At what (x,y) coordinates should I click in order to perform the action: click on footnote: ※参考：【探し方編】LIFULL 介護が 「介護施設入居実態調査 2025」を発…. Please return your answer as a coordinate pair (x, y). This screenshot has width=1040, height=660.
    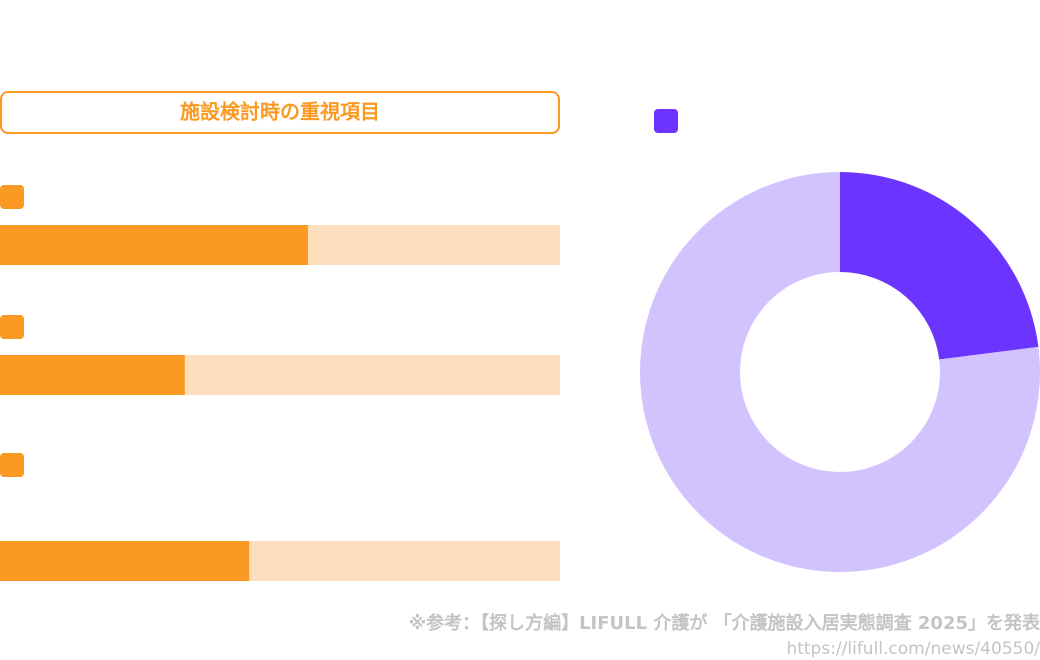
    Looking at the image, I should click on (724, 623).